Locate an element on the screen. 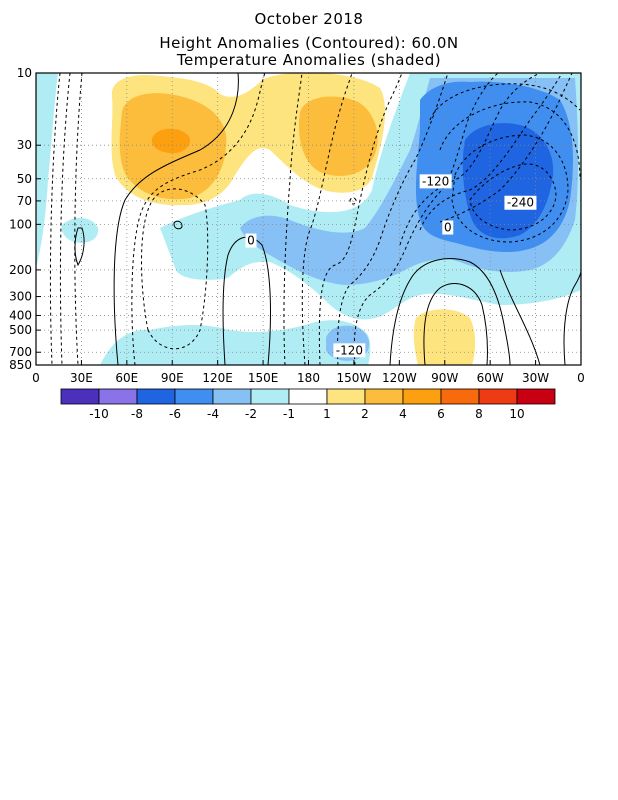 This screenshot has height=800, width=618. colorbar: -10 -8 -6 -4 -2 -1 1 2 4 6 8 10 is located at coordinates (308, 404).